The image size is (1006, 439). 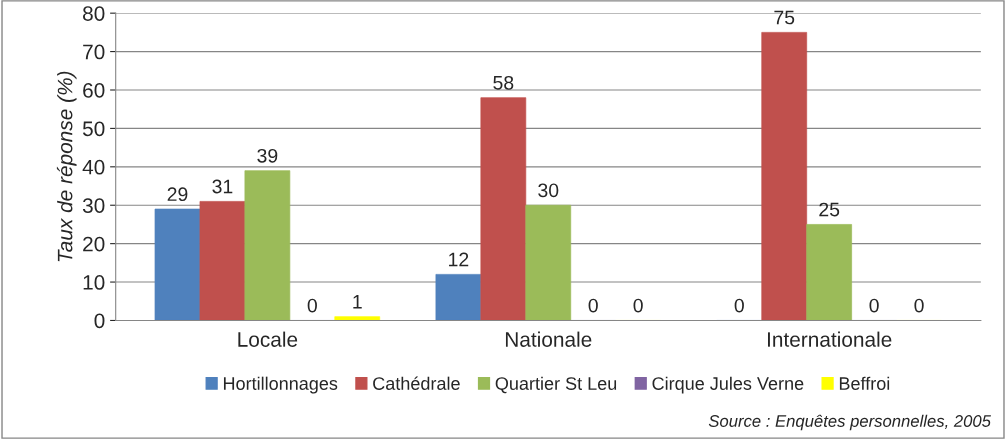 I want to click on y-tick-label: 20, so click(x=94, y=244).